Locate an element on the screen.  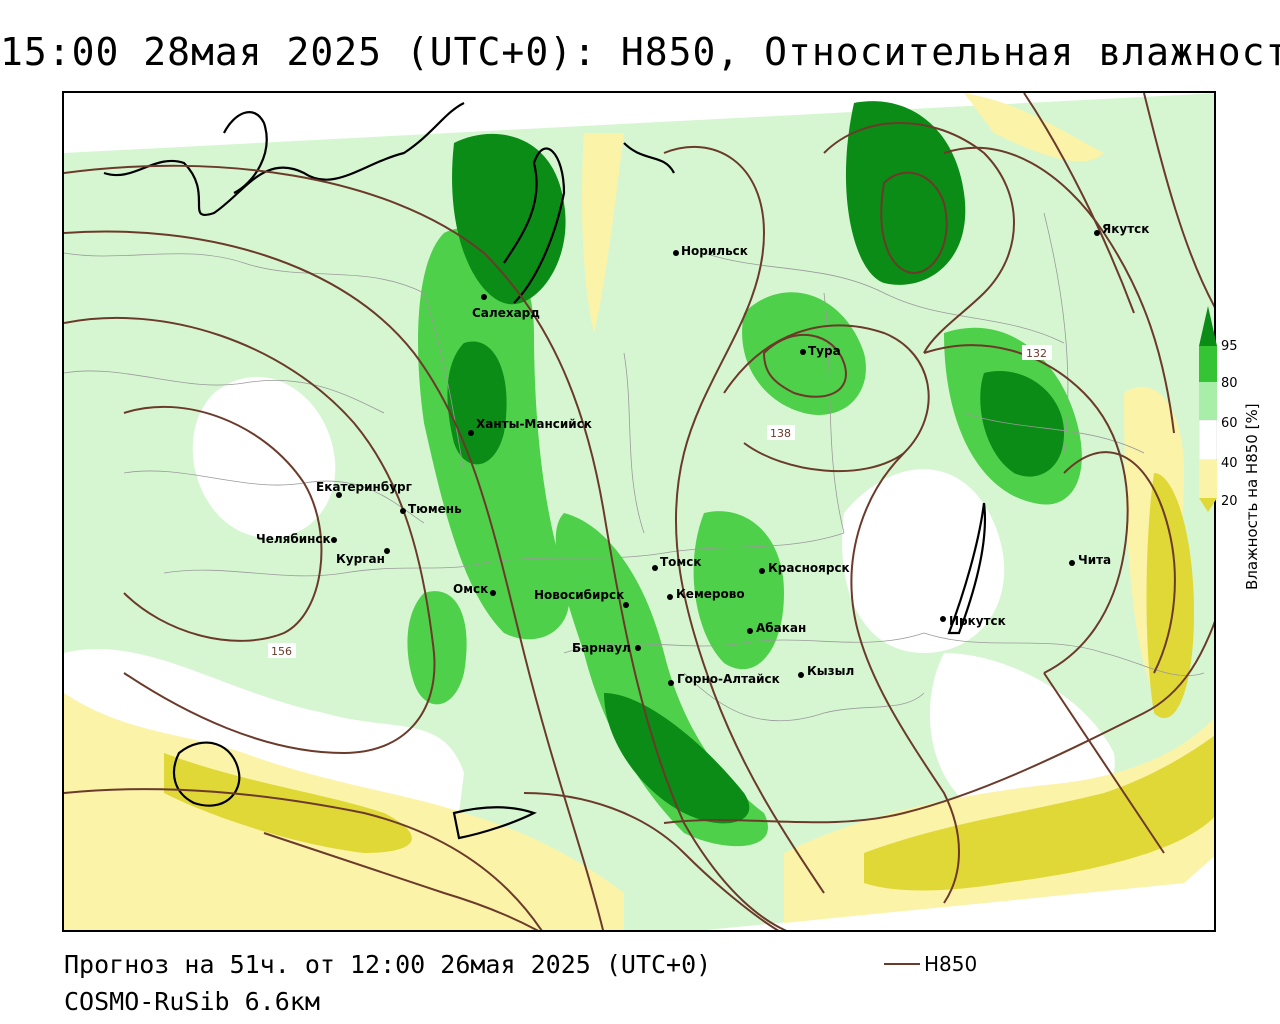
city-irkutsk: Иркутск is located at coordinates (973, 621).